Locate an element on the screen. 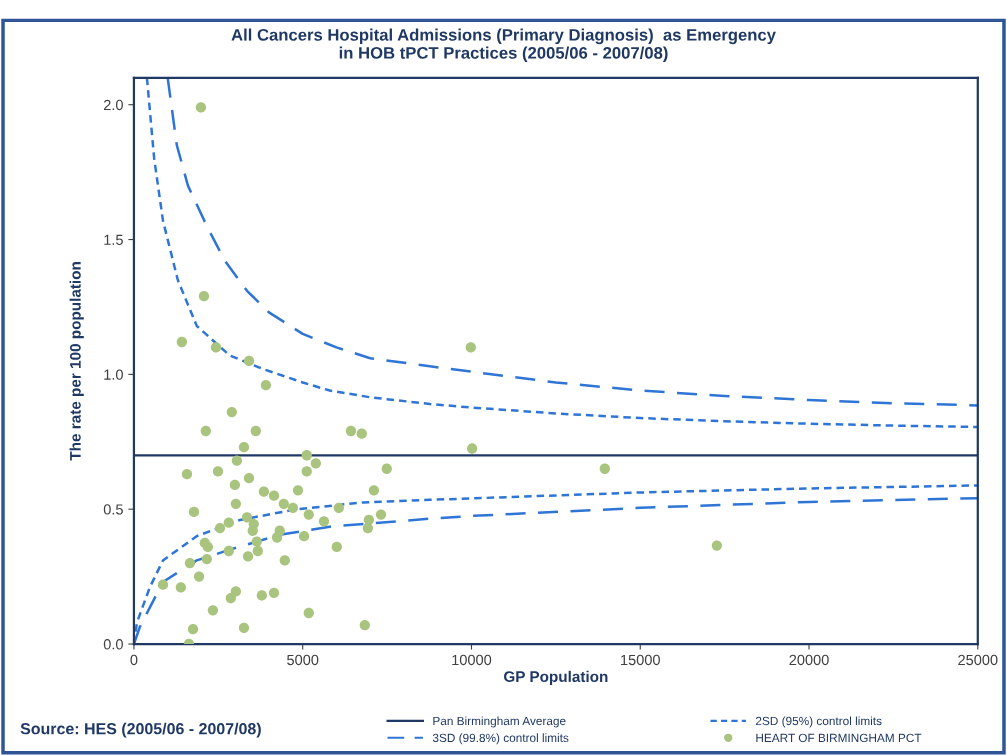 This screenshot has height=755, width=1007. y-tick-label: 1.5 is located at coordinates (113, 239).